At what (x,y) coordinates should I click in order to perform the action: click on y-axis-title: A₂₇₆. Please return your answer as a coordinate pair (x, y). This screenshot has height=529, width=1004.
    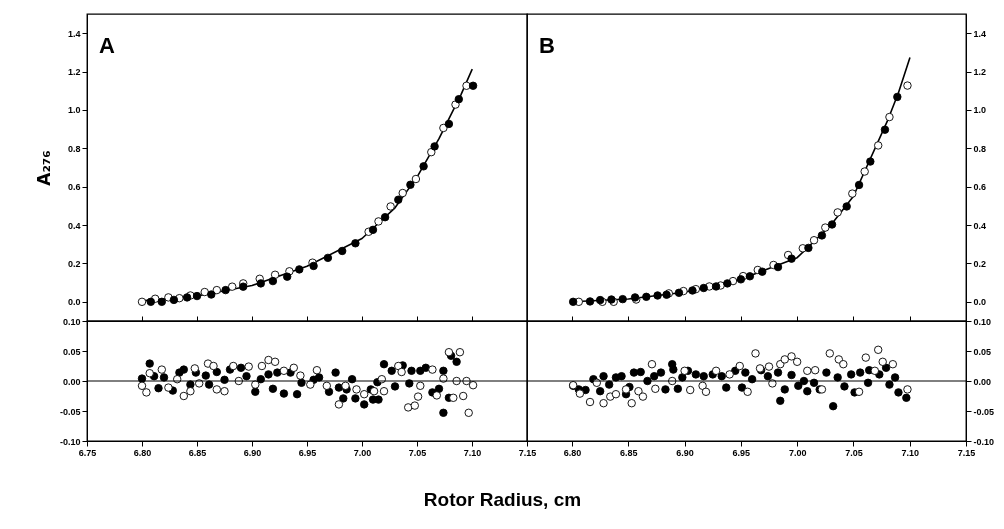
    Looking at the image, I should click on (43, 168).